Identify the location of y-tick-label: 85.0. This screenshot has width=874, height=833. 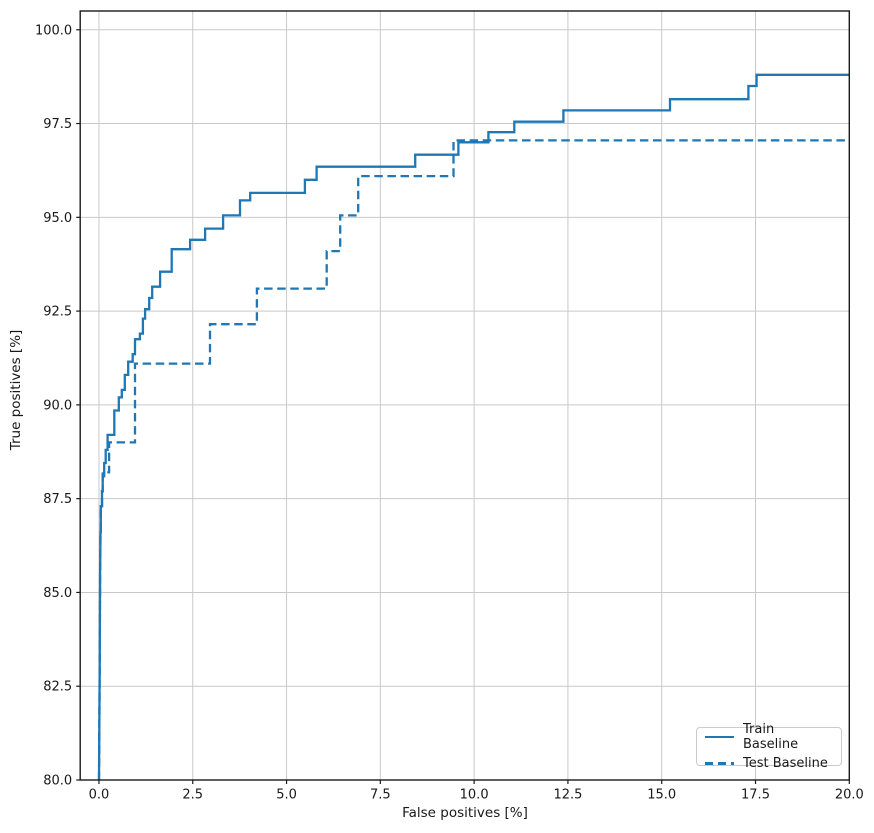
(57, 593).